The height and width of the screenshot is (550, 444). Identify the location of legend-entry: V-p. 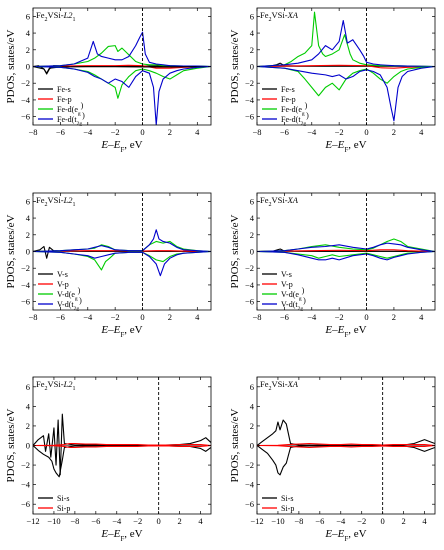
(63, 284).